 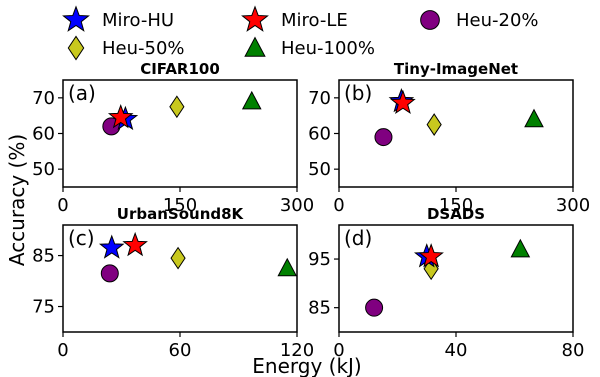 I want to click on legend-entry-miro-le: Miro-LE, so click(x=294, y=18).